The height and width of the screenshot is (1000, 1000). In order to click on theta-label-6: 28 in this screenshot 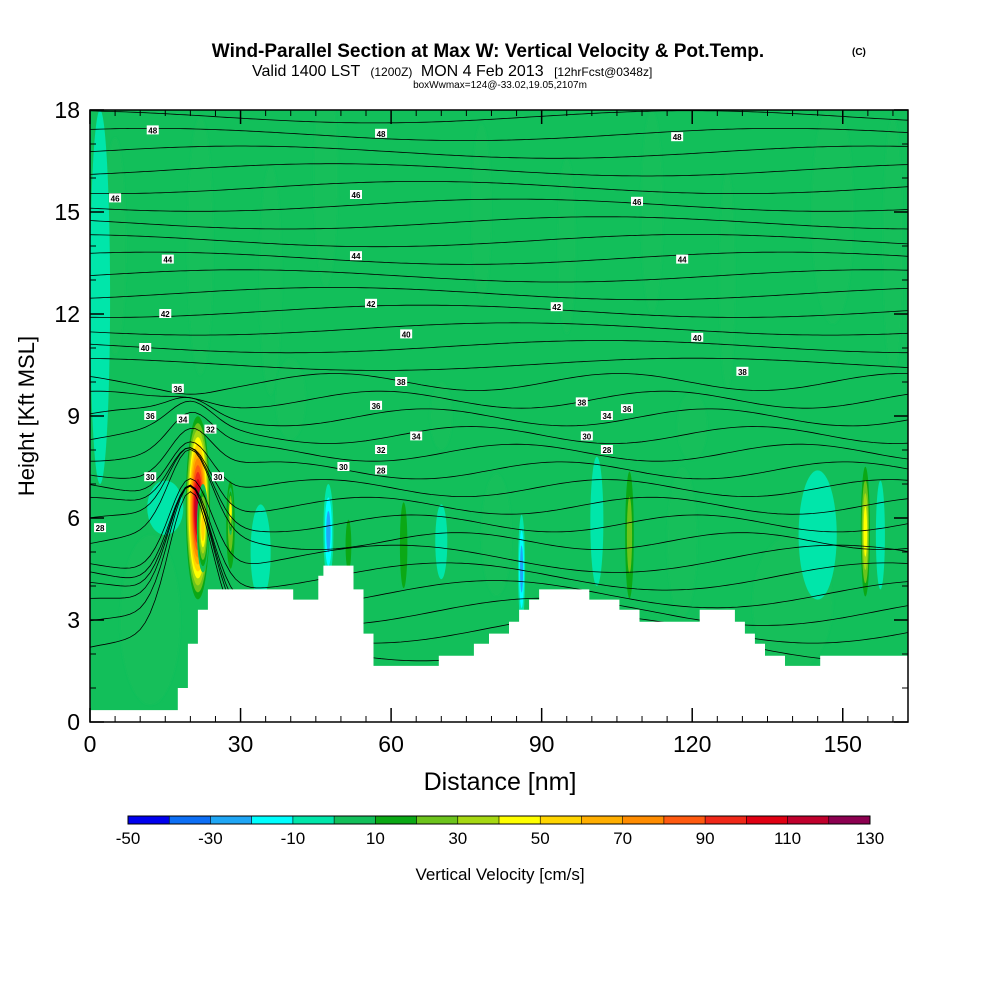, I will do `click(606, 450)`.